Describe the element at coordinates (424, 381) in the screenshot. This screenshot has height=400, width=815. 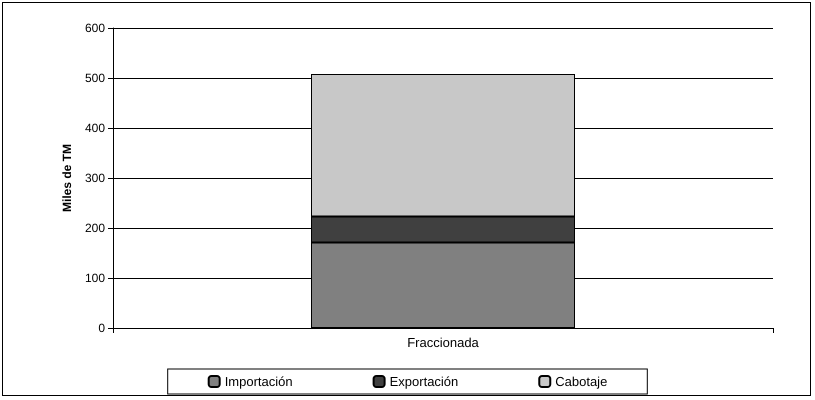
I see `legend-label: Exportación` at that location.